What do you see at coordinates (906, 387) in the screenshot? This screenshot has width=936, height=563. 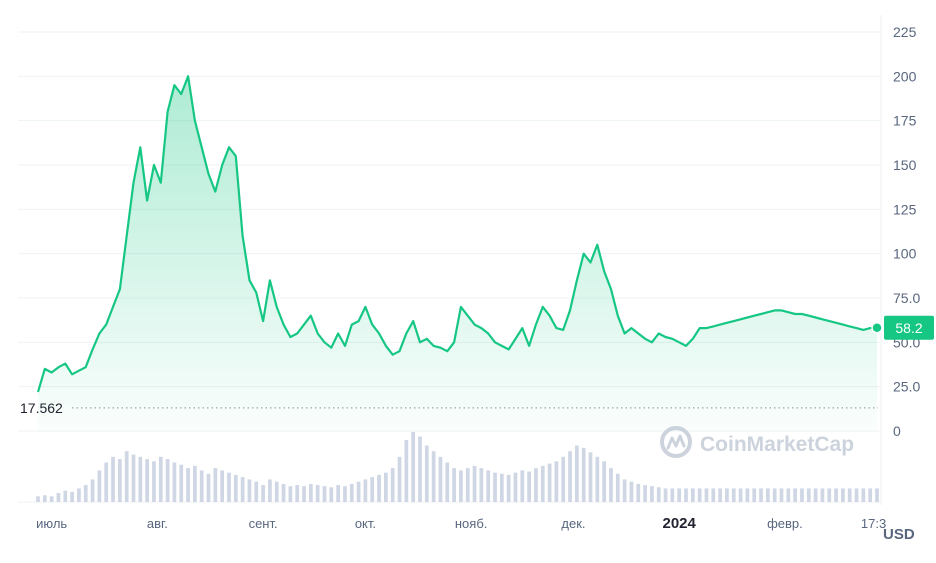 I see `y-tick-label: 25.0` at bounding box center [906, 387].